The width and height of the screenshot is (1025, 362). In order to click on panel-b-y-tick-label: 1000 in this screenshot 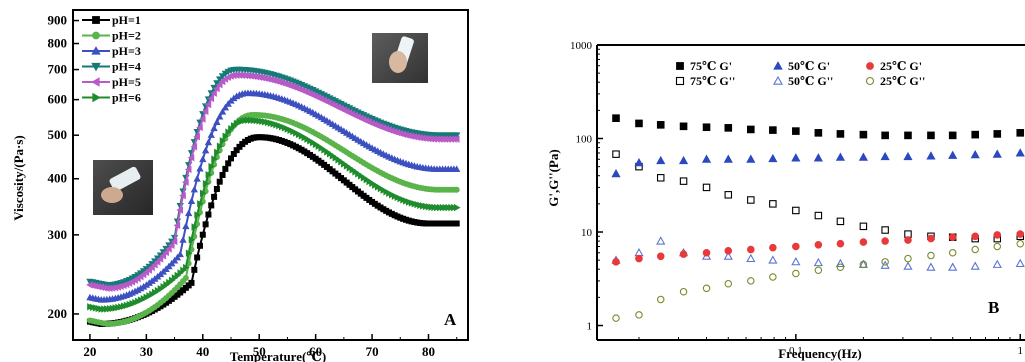, I will do `click(581, 46)`.